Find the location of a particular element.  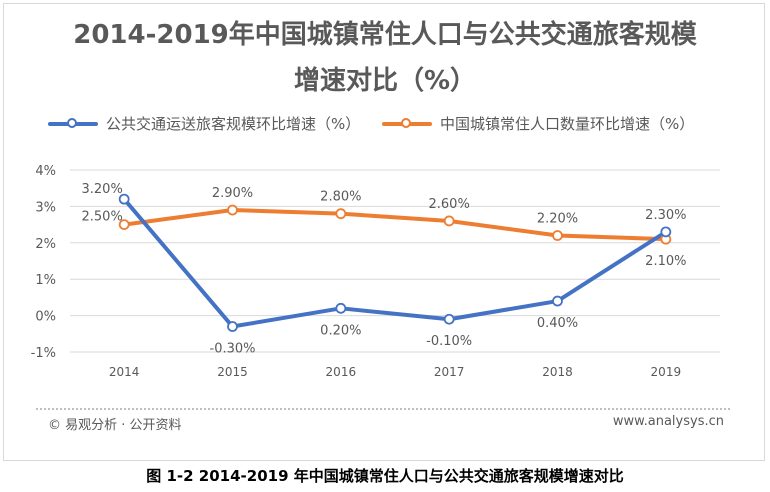

legend-label-series1: 公共交通运送旅客规模环比增速（%） is located at coordinates (233, 124).